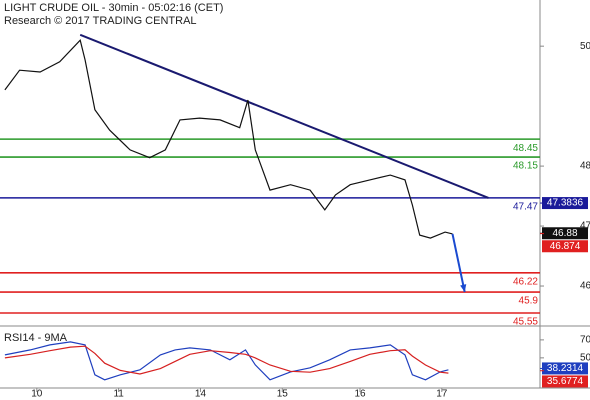  I want to click on x-tick-label: 17, so click(442, 394).